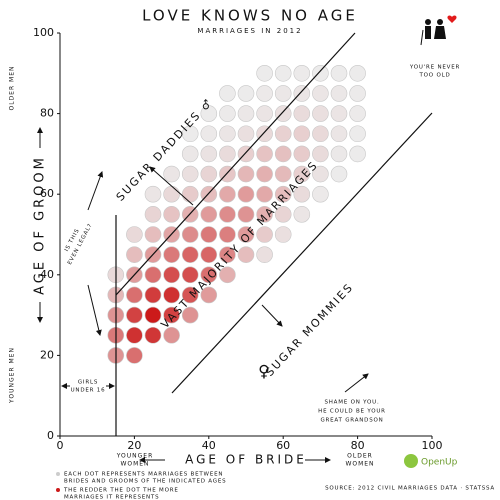 The image size is (500, 500). What do you see at coordinates (121, 491) in the screenshot?
I see `legend-note: THE REDDER THE DOT THE MORE` at bounding box center [121, 491].